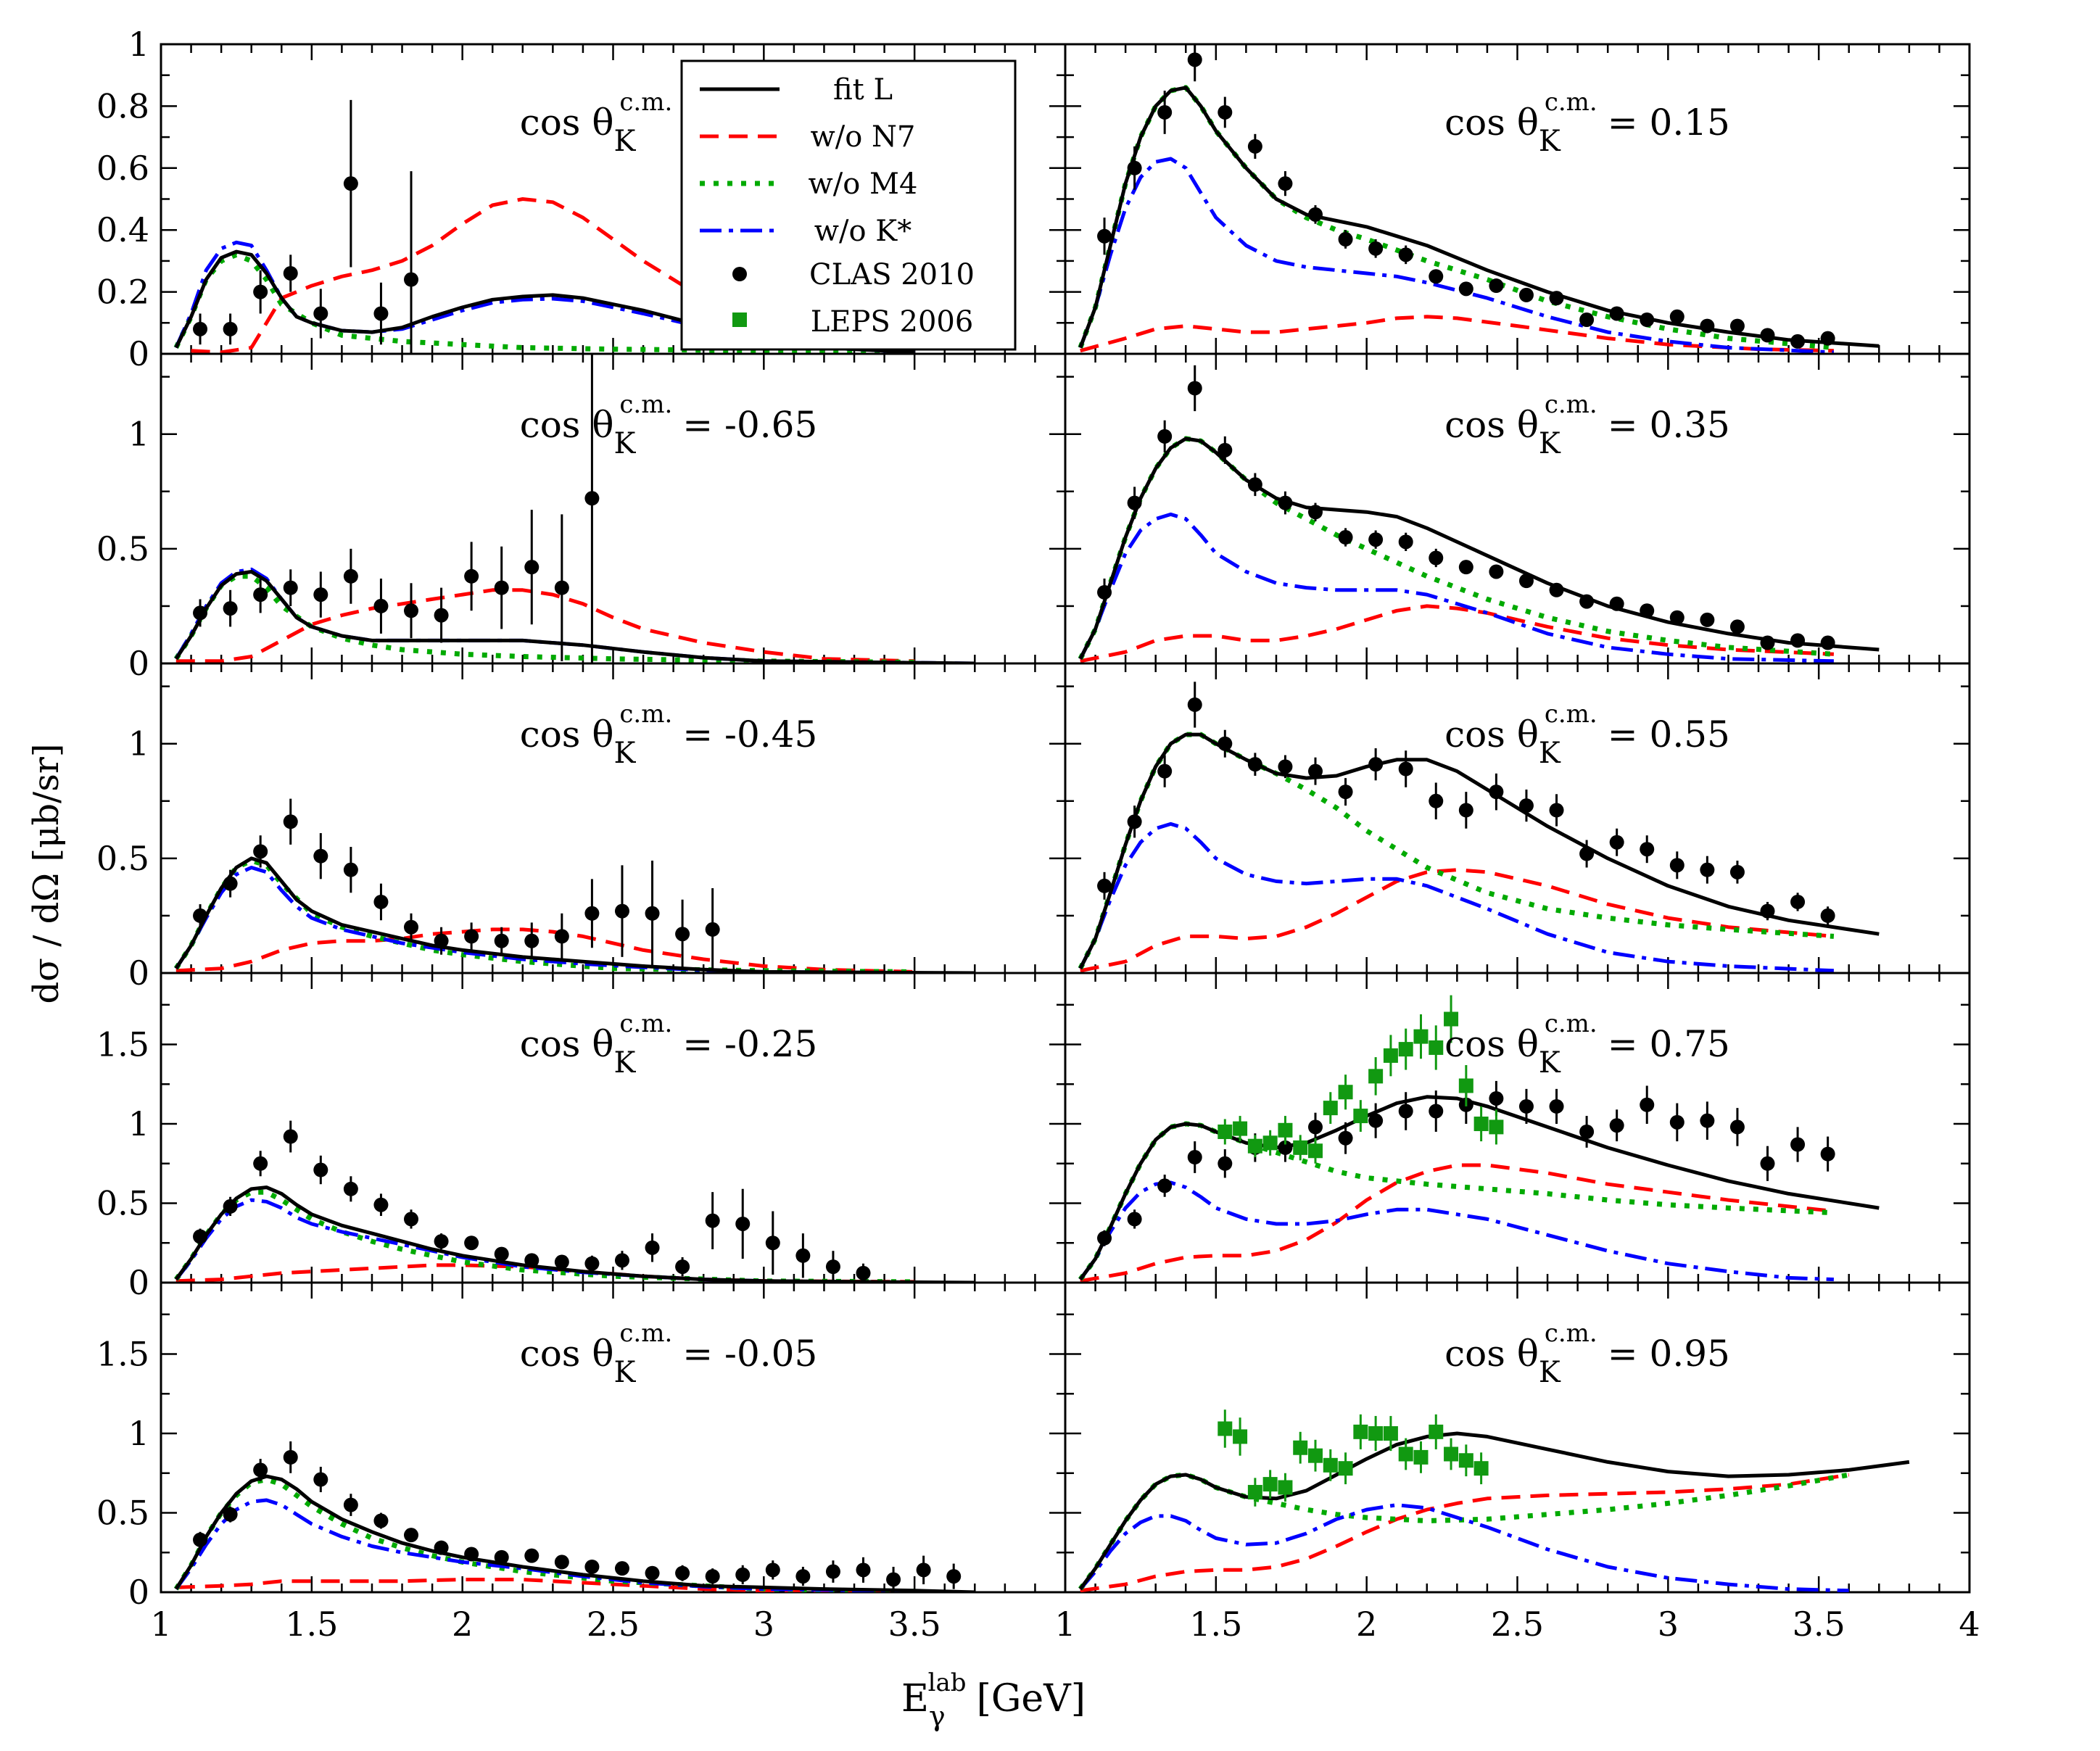 This screenshot has width=2100, height=1751. I want to click on panel-8: cos θKc.m. = 0.75, so click(1518, 1128).